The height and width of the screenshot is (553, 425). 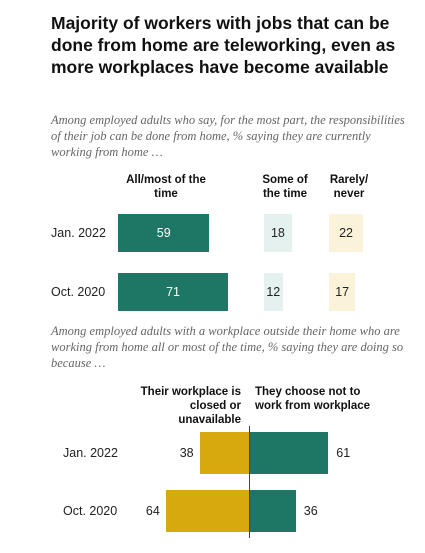 What do you see at coordinates (310, 511) in the screenshot?
I see `data-label: 36` at bounding box center [310, 511].